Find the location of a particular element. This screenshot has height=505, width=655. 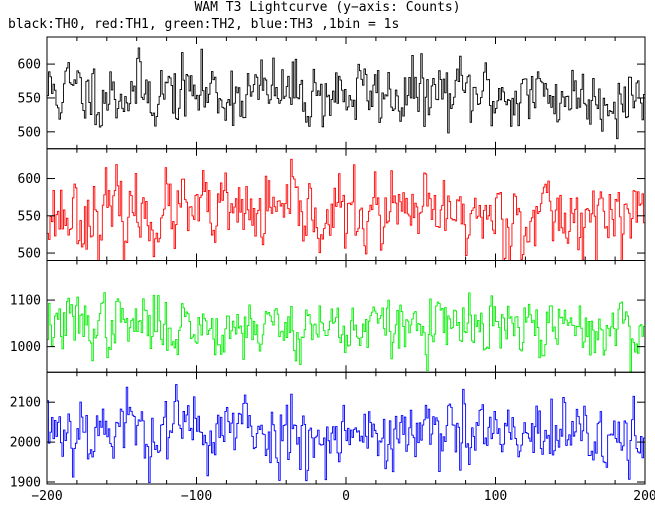

x-tick-label: 0 is located at coordinates (346, 496).